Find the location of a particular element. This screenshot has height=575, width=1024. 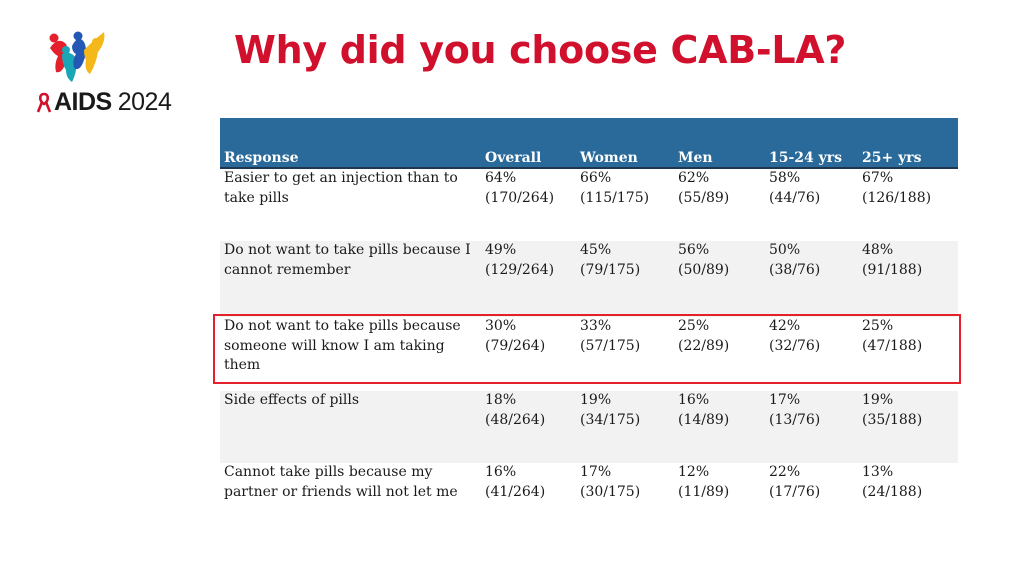

cell-women: 66% (115/175) is located at coordinates (615, 188).